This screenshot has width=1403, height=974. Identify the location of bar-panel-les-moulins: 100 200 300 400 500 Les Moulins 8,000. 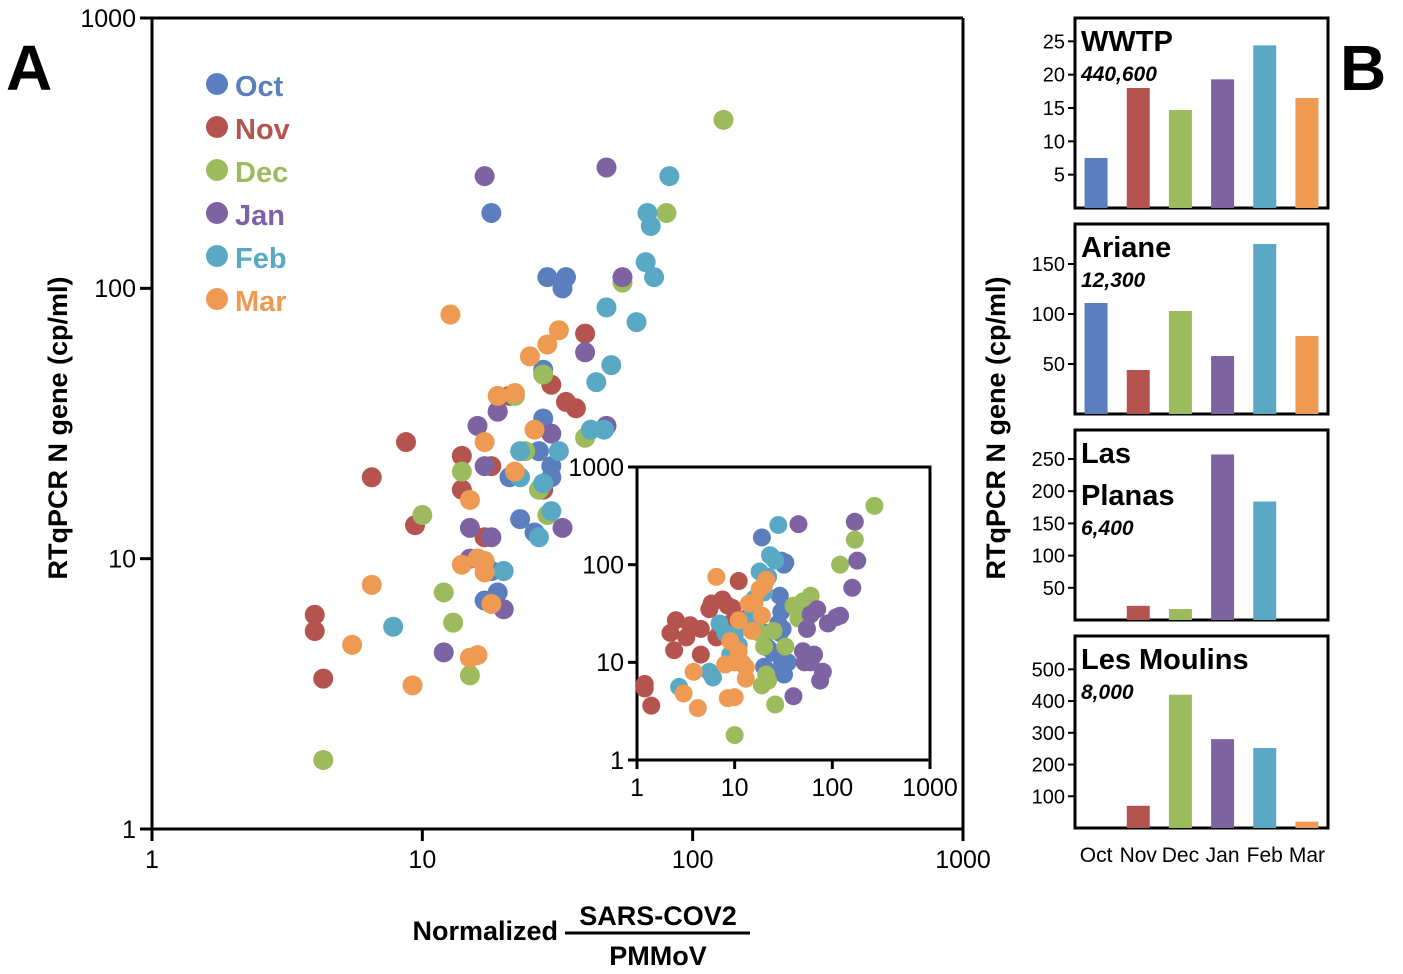
(1181, 732).